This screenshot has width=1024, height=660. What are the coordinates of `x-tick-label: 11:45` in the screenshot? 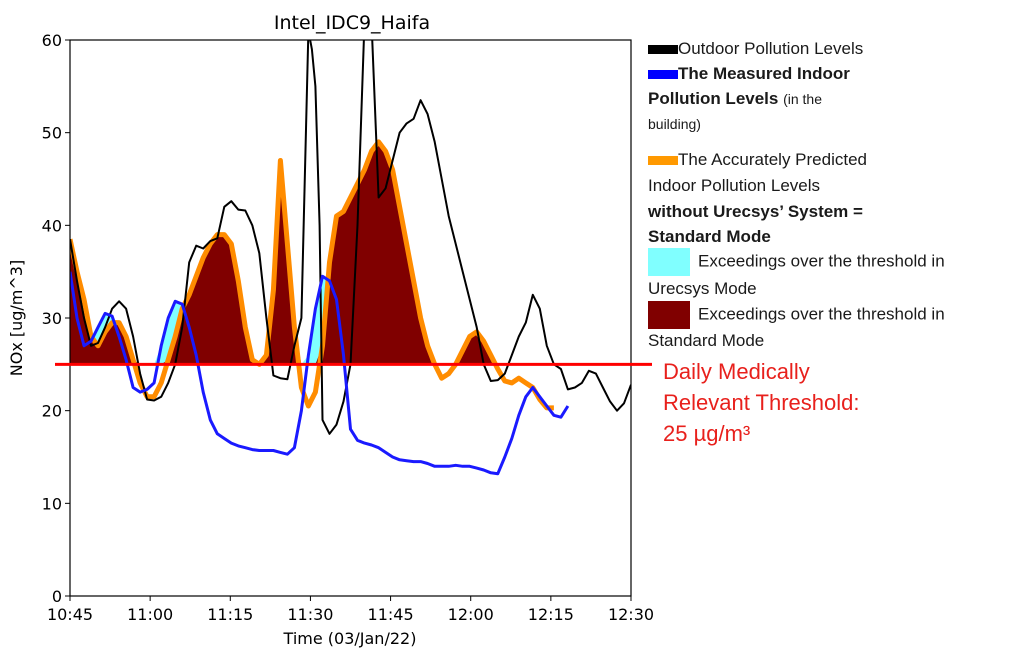 It's located at (391, 614).